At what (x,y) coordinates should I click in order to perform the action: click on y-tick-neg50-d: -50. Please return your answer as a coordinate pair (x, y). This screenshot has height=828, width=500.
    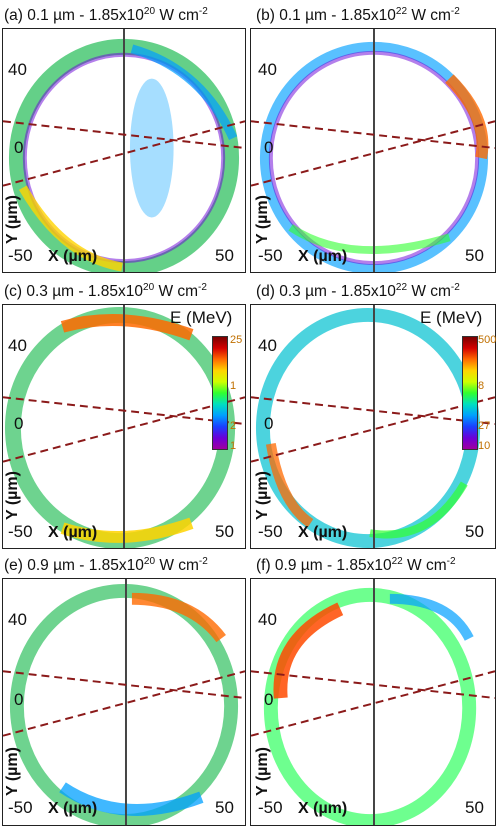
    Looking at the image, I should click on (270, 531).